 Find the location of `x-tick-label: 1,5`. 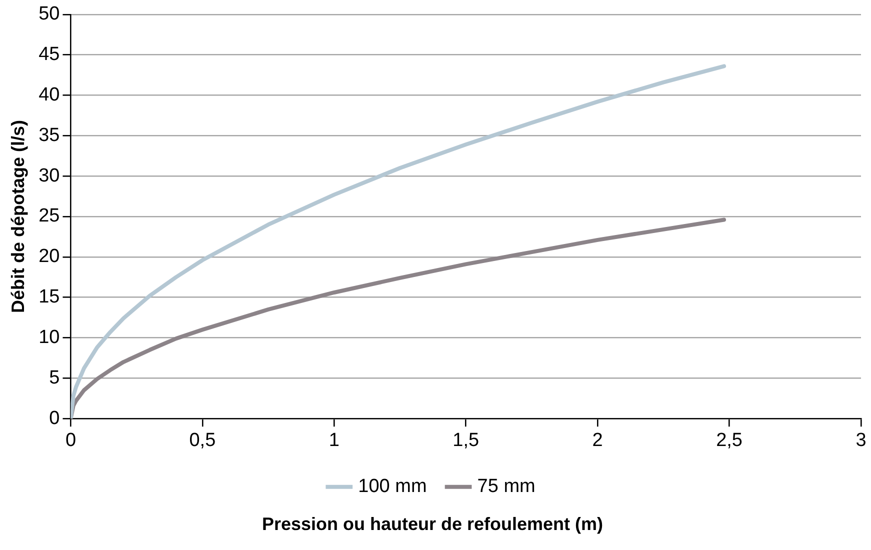

x-tick-label: 1,5 is located at coordinates (466, 441).